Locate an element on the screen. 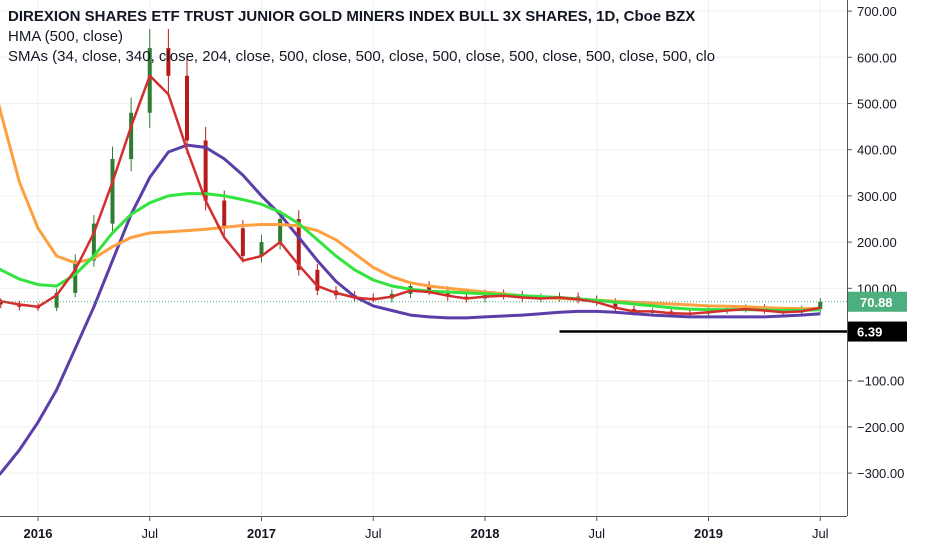 The image size is (932, 550). y-tick-label: −100.00 is located at coordinates (880, 381).